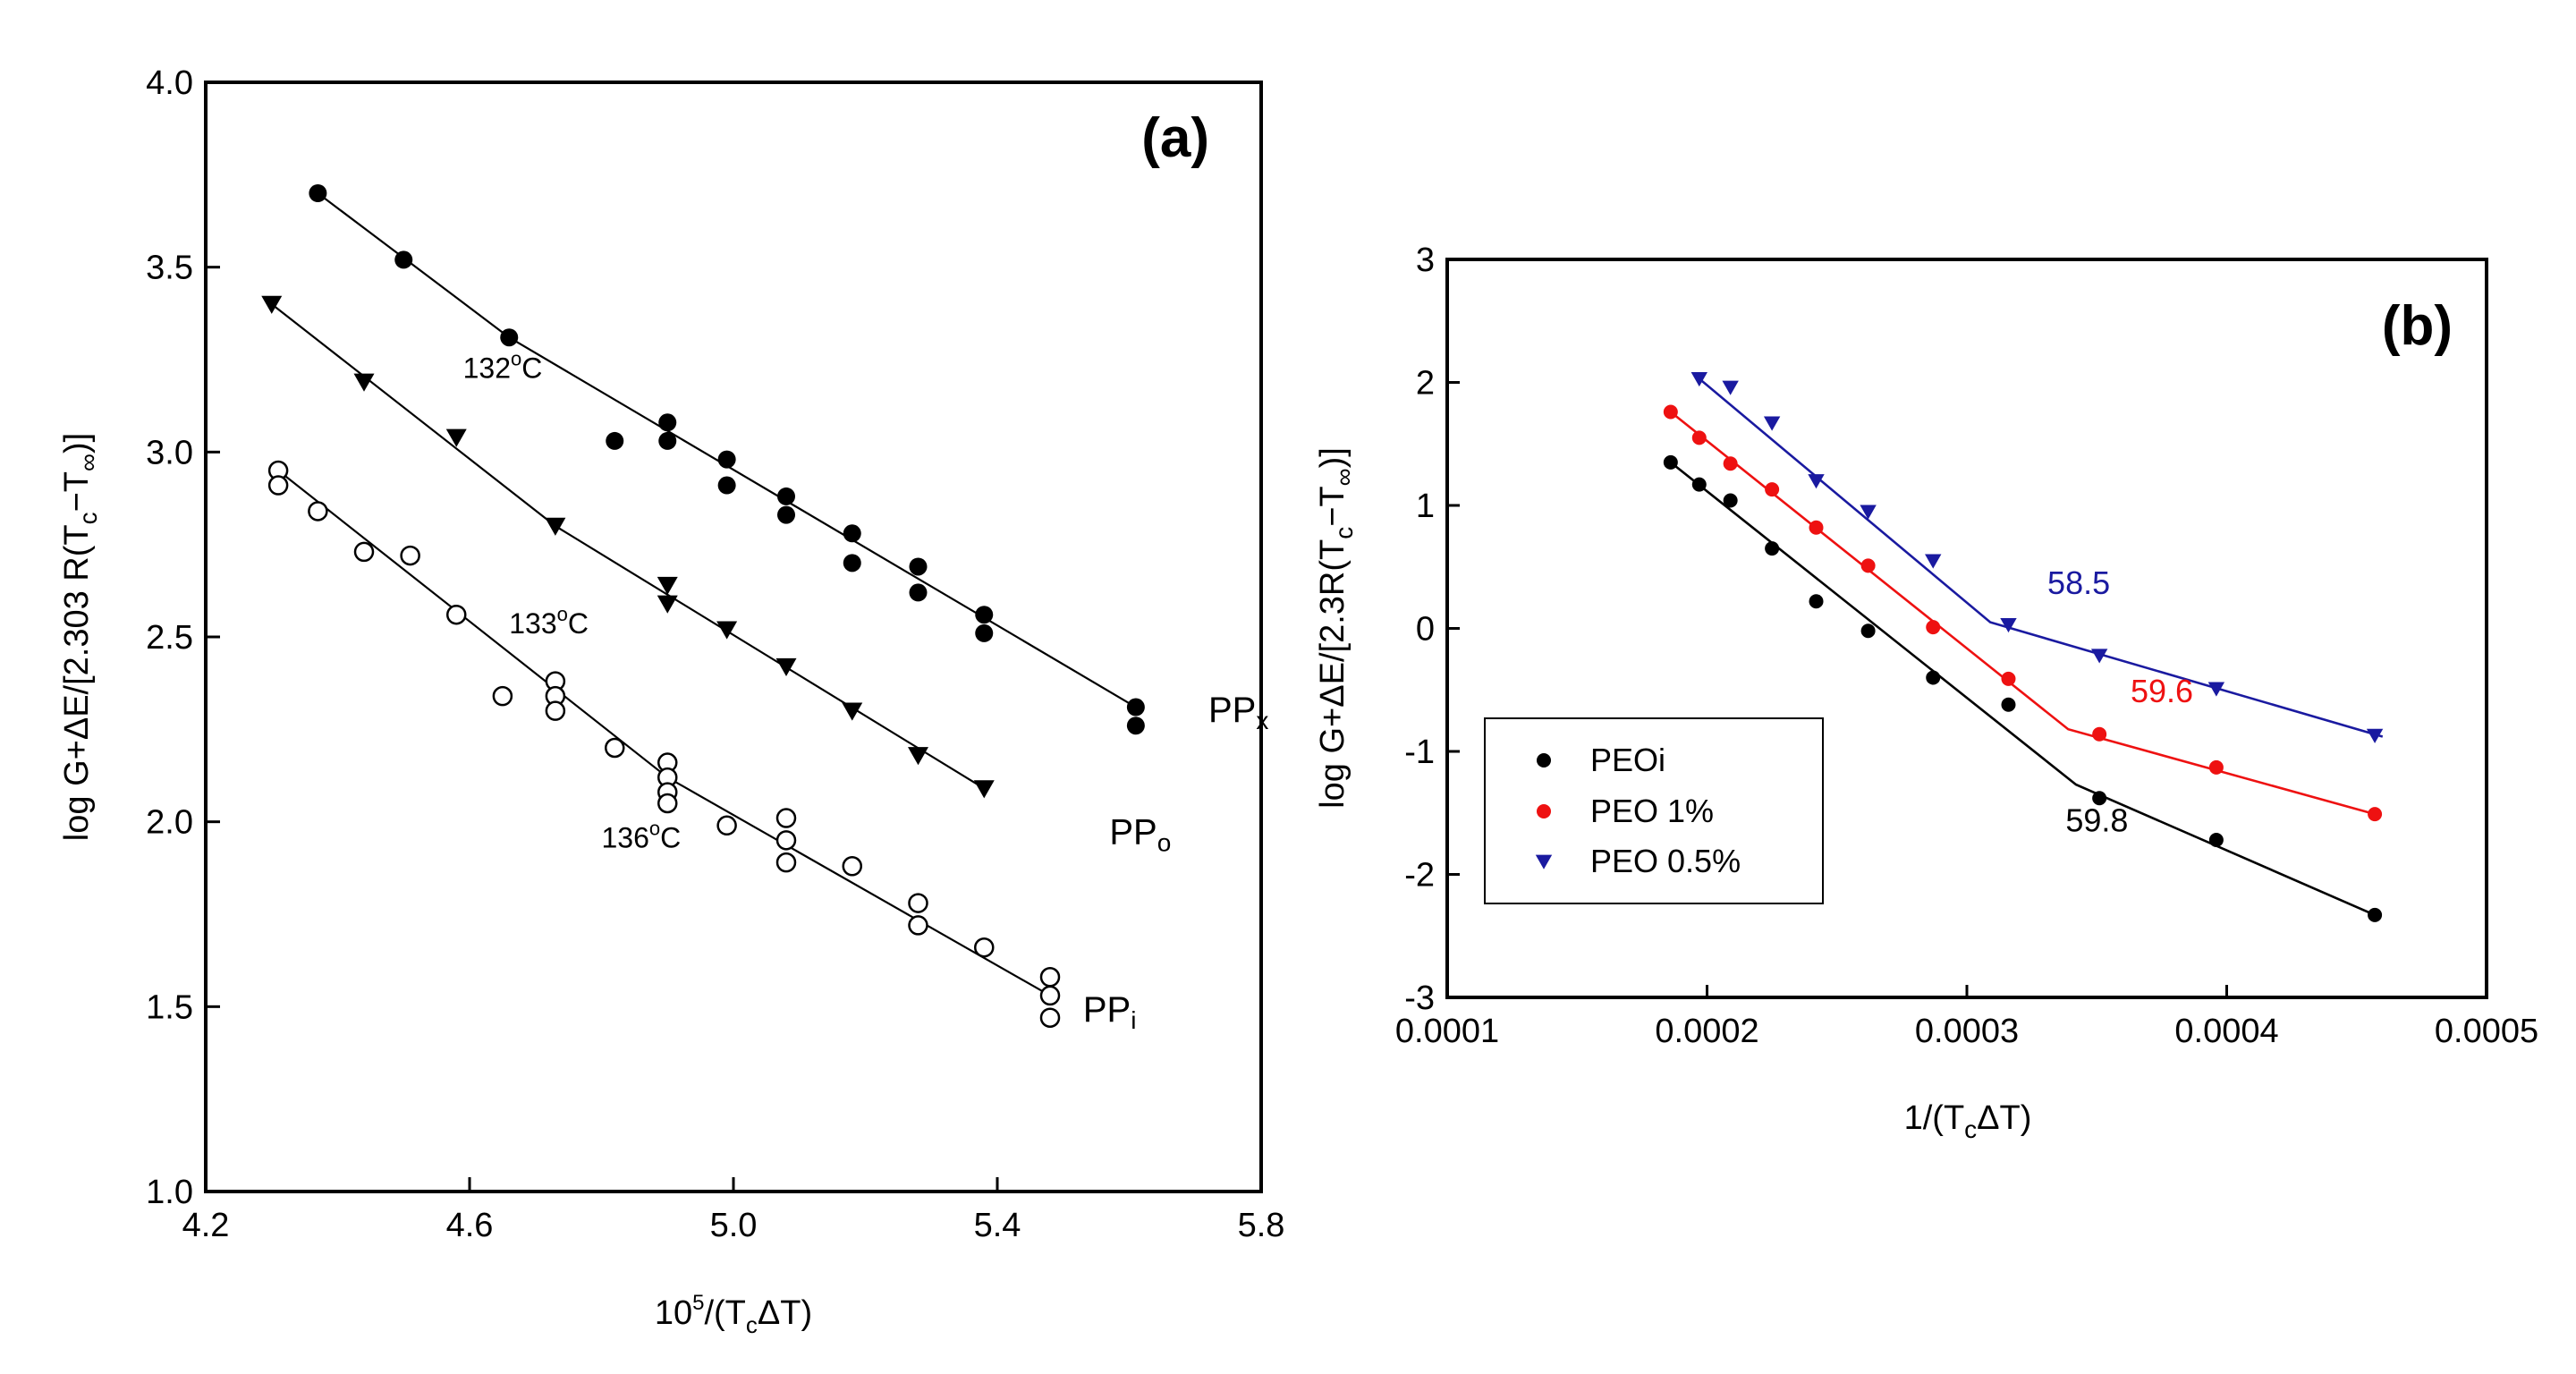  Describe the element at coordinates (169, 83) in the screenshot. I see `panel-a-y-tick-label: 4.0` at that location.